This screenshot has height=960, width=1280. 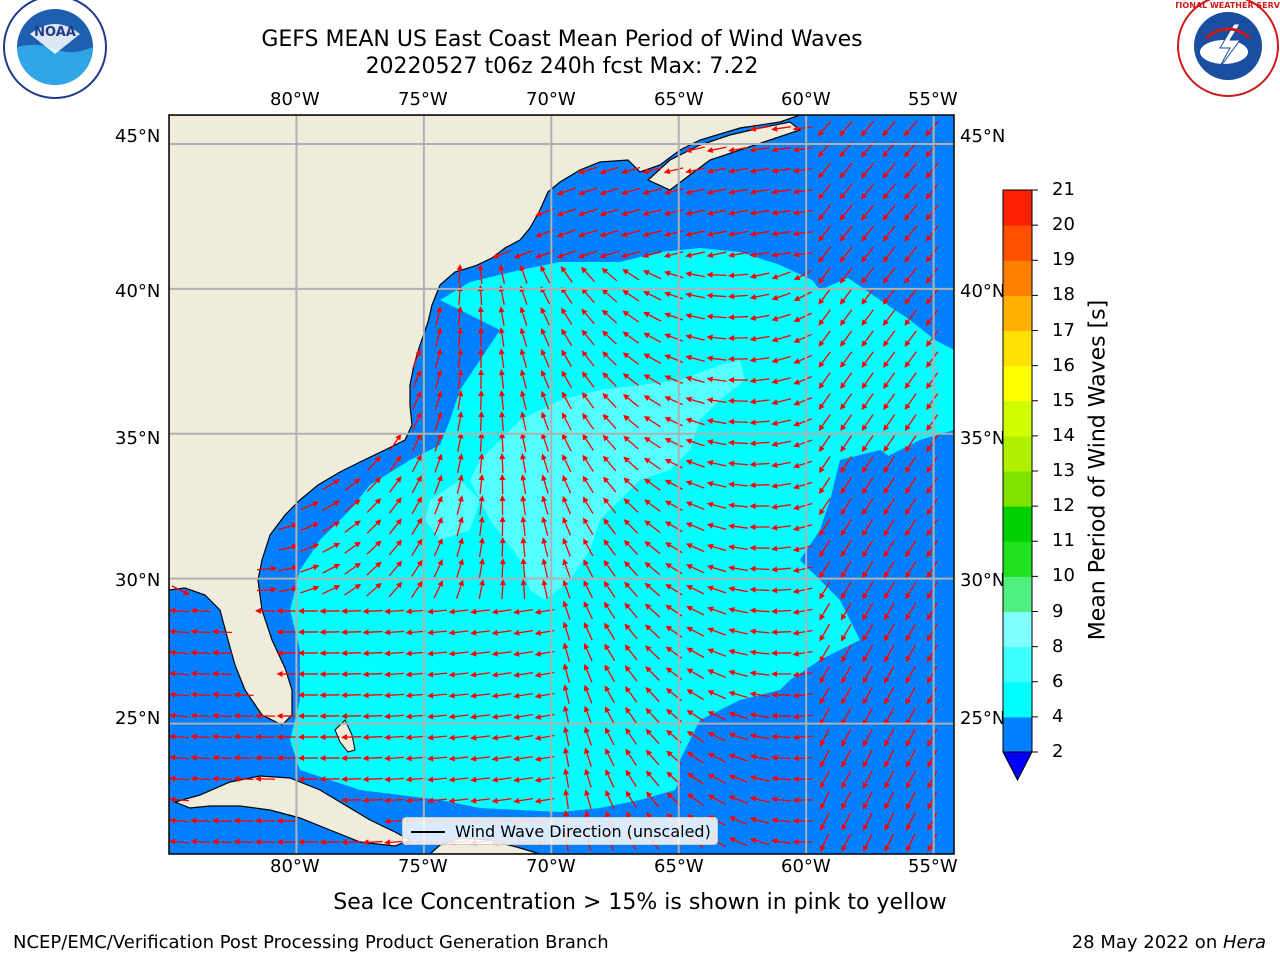 What do you see at coordinates (1017, 524) in the screenshot?
I see `colorbar-band` at bounding box center [1017, 524].